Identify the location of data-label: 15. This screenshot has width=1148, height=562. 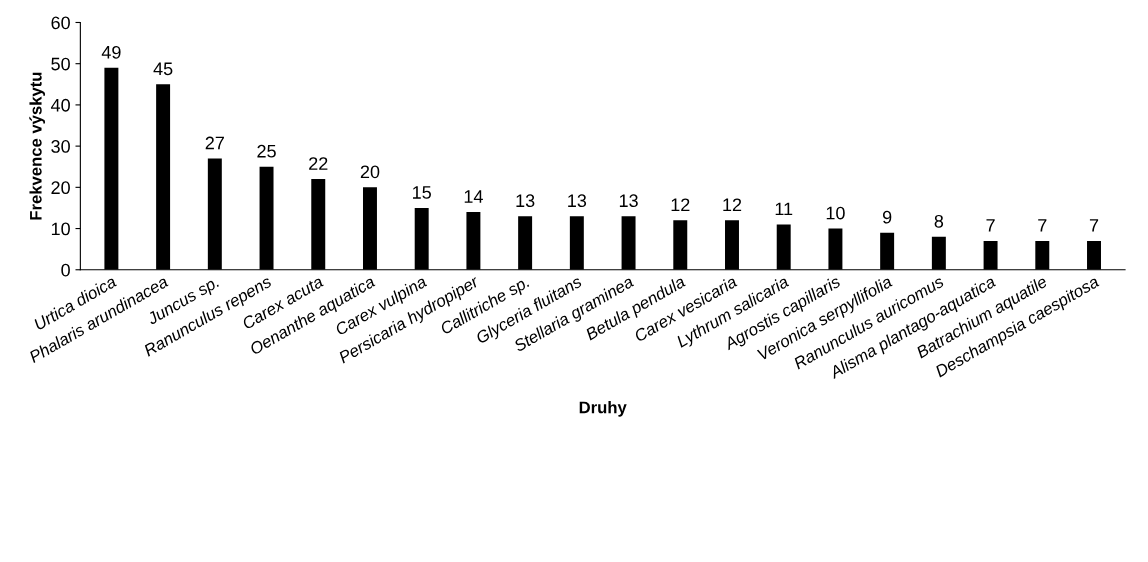
(422, 192).